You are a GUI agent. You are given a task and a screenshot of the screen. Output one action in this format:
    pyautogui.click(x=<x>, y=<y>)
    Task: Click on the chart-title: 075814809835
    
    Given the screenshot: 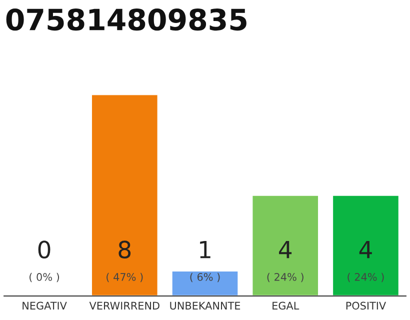 What is the action you would take?
    pyautogui.click(x=126, y=19)
    